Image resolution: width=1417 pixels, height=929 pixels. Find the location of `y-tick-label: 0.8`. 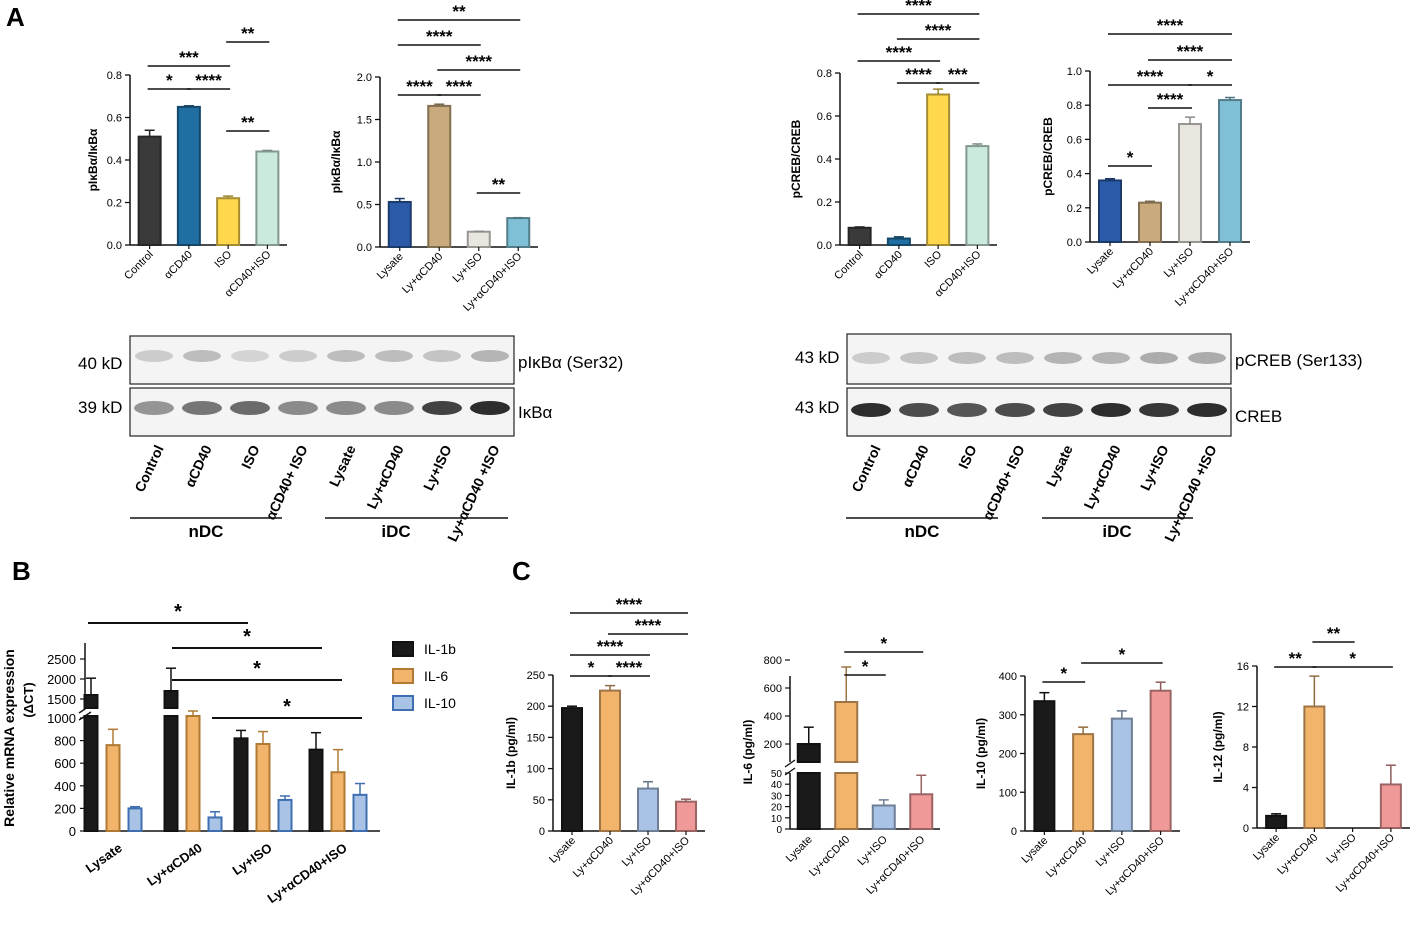

y-tick-label: 0.8 is located at coordinates (824, 74).